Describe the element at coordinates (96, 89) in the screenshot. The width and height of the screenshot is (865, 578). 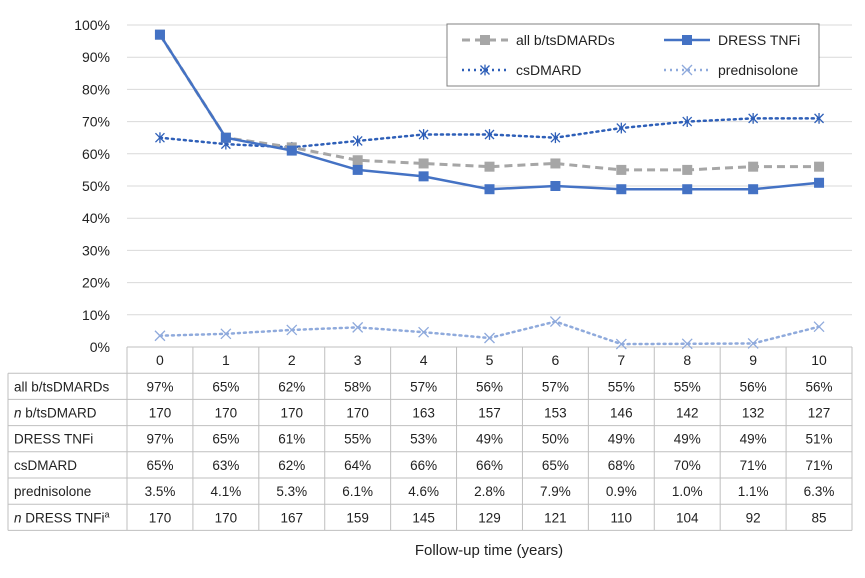
I see `y-tick-label: 80%` at that location.